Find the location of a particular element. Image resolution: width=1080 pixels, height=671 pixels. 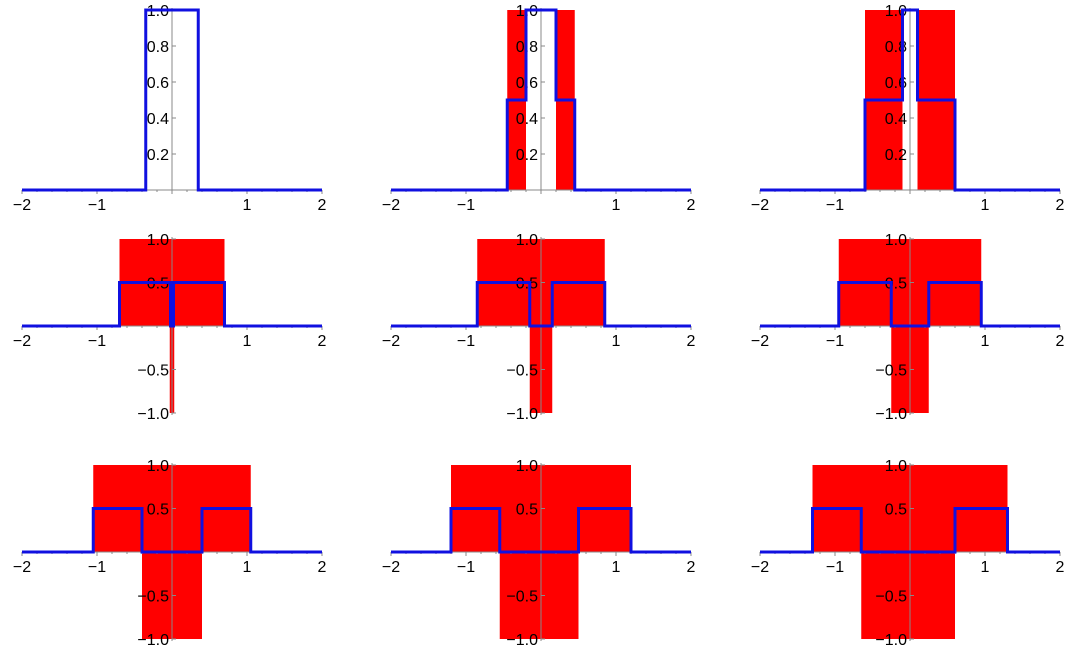

panel-7: −2 −1 1 2 −1.0 −0.5 0.5 1.0 is located at coordinates (170, 553).